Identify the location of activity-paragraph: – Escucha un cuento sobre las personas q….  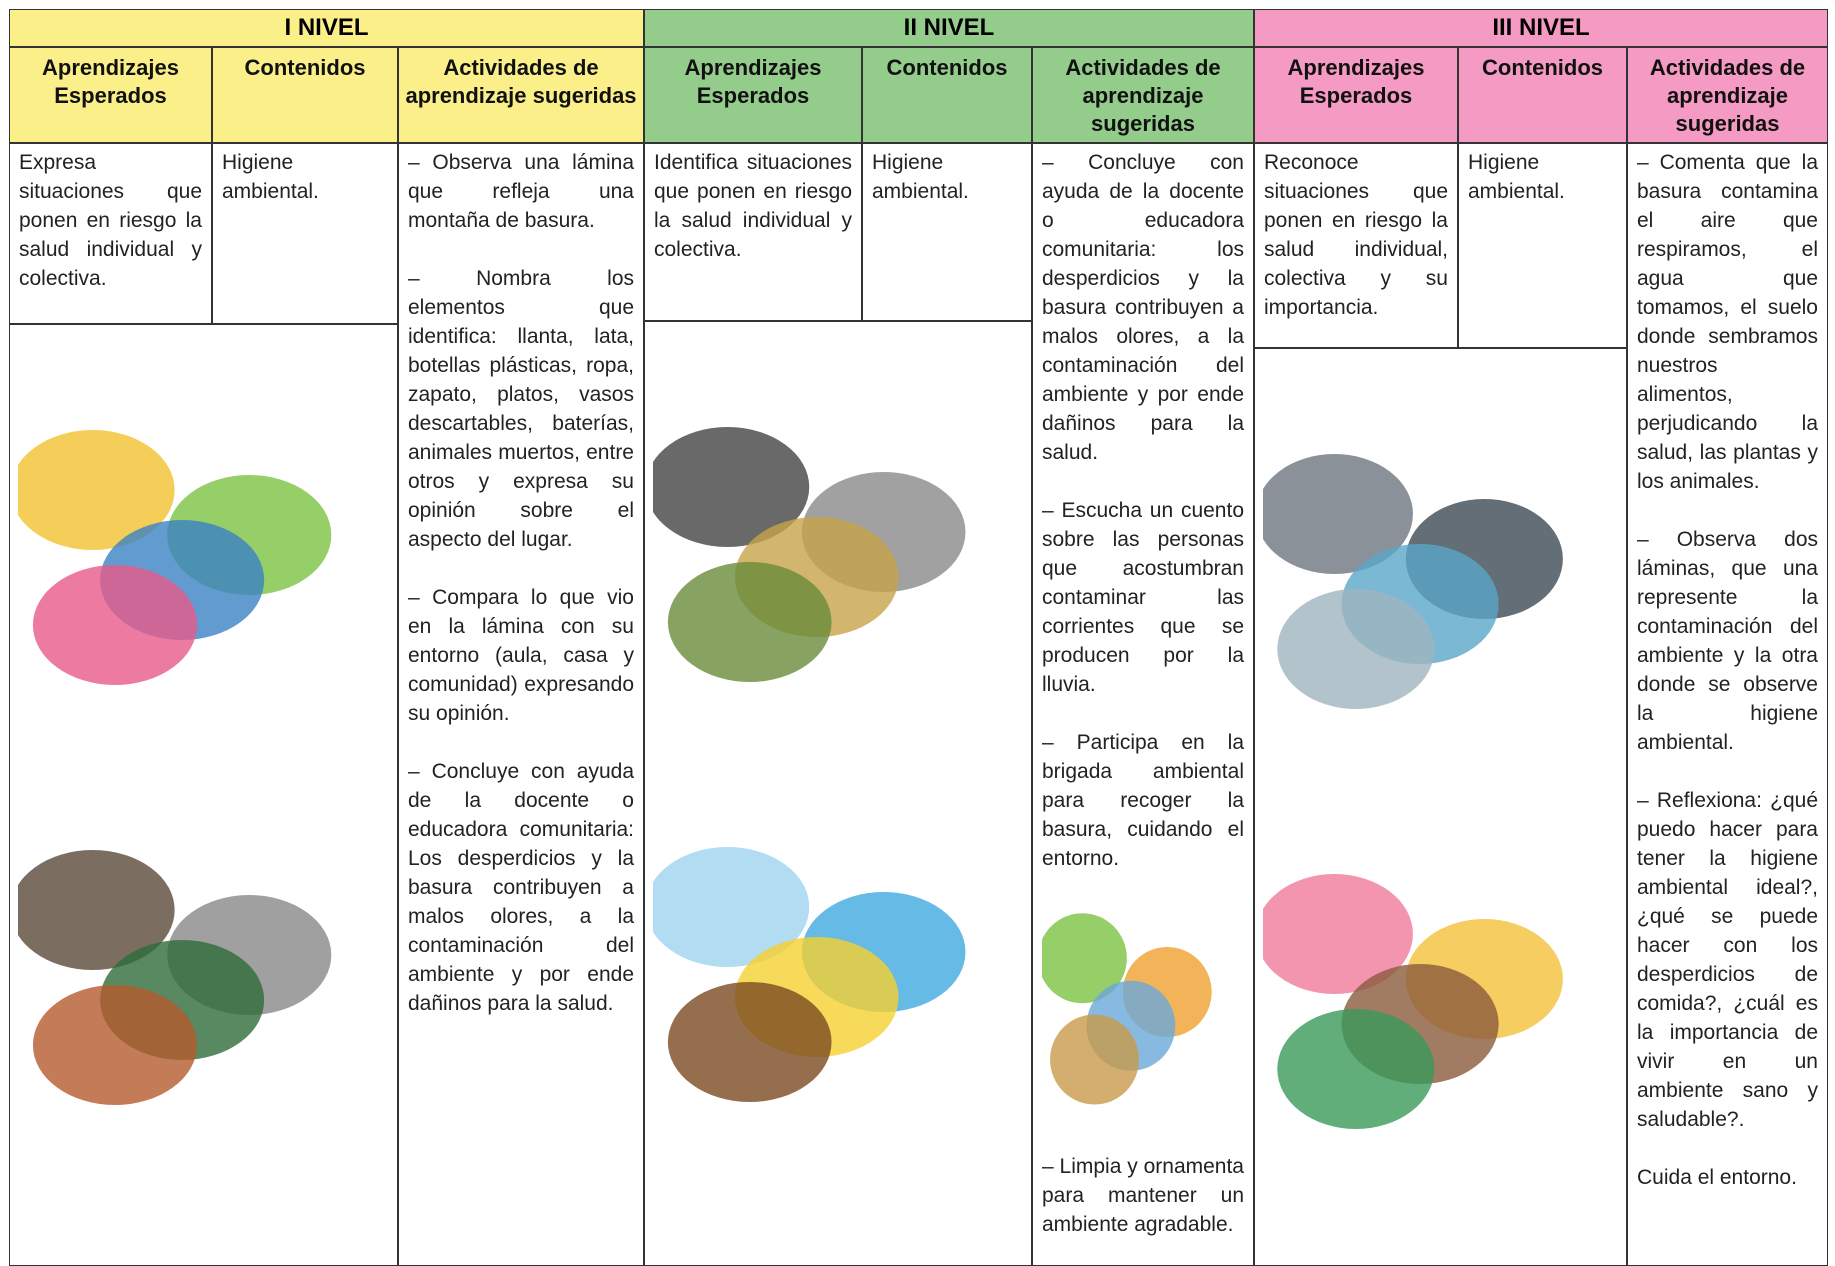
(1143, 597).